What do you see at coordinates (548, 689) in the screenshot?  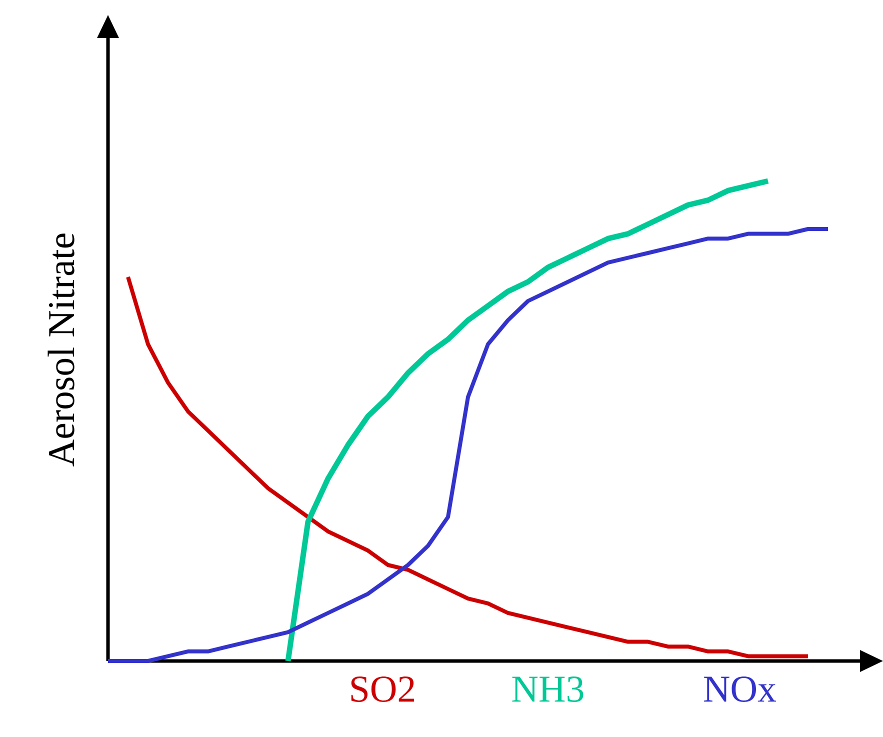 I see `text: NH3` at bounding box center [548, 689].